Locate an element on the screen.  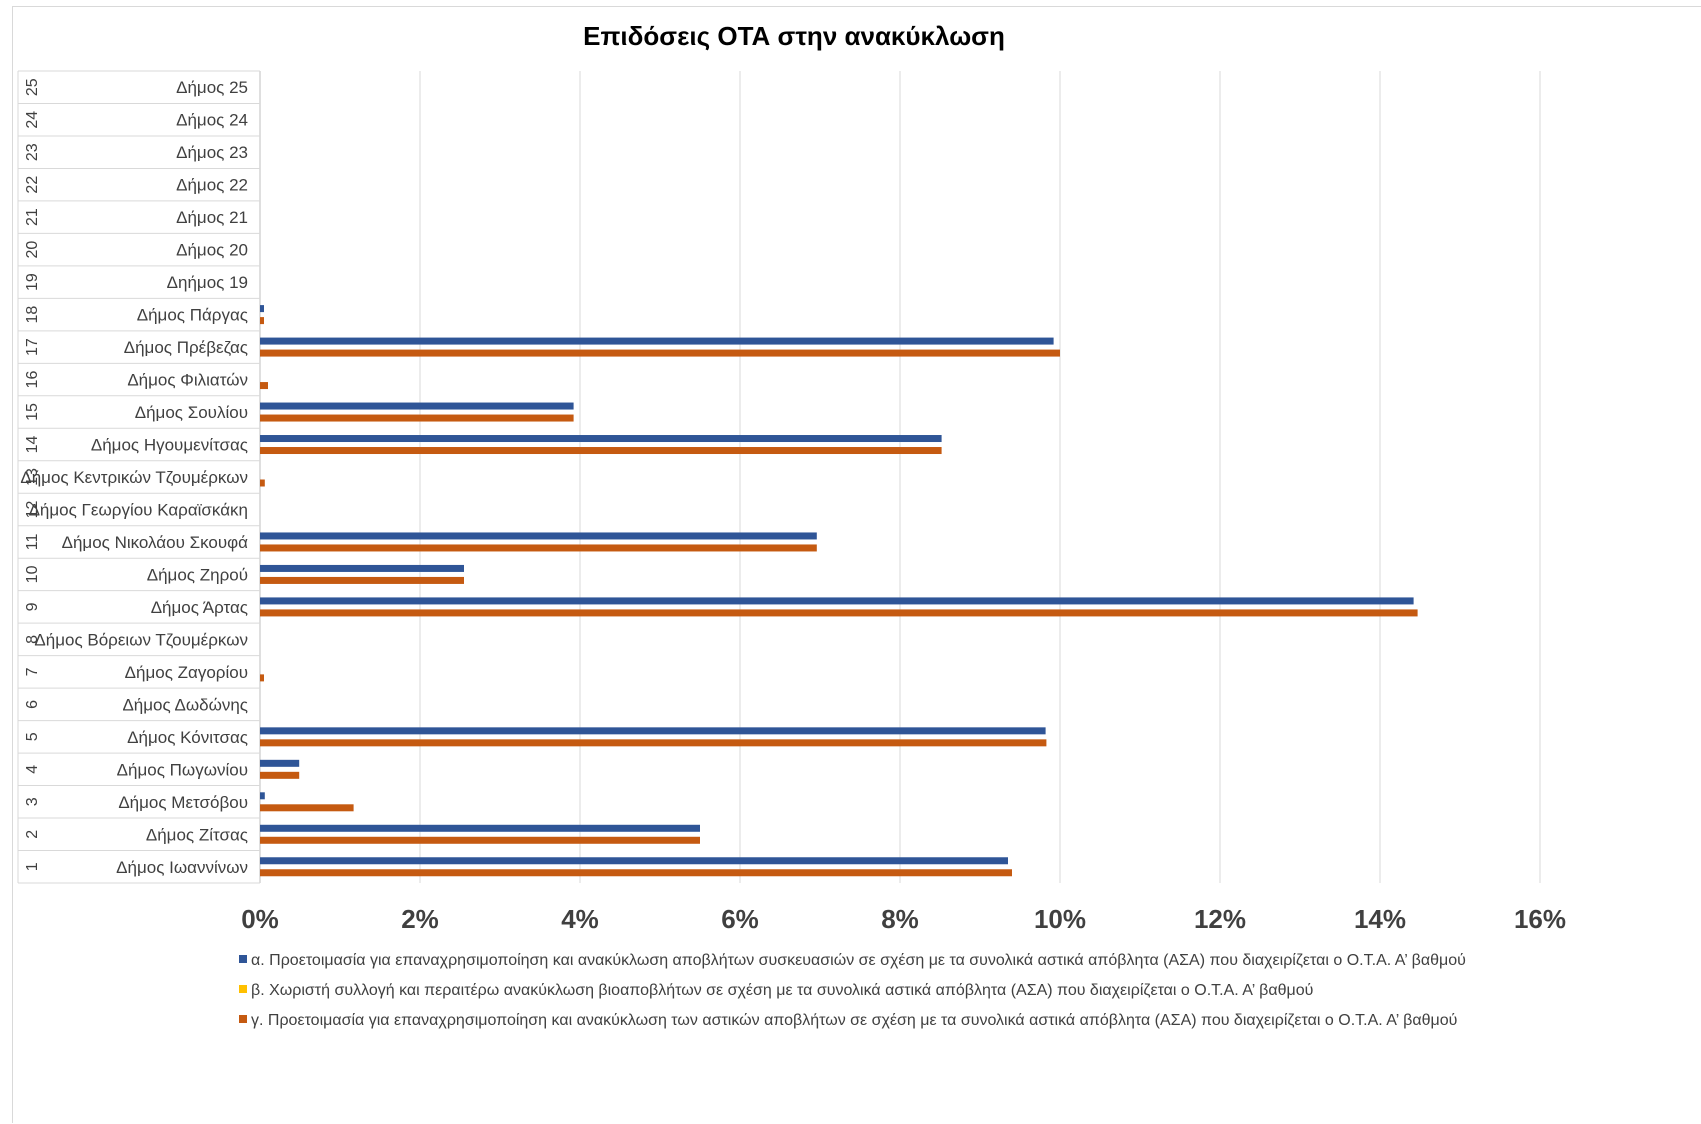
category-number: 20 is located at coordinates (32, 250).